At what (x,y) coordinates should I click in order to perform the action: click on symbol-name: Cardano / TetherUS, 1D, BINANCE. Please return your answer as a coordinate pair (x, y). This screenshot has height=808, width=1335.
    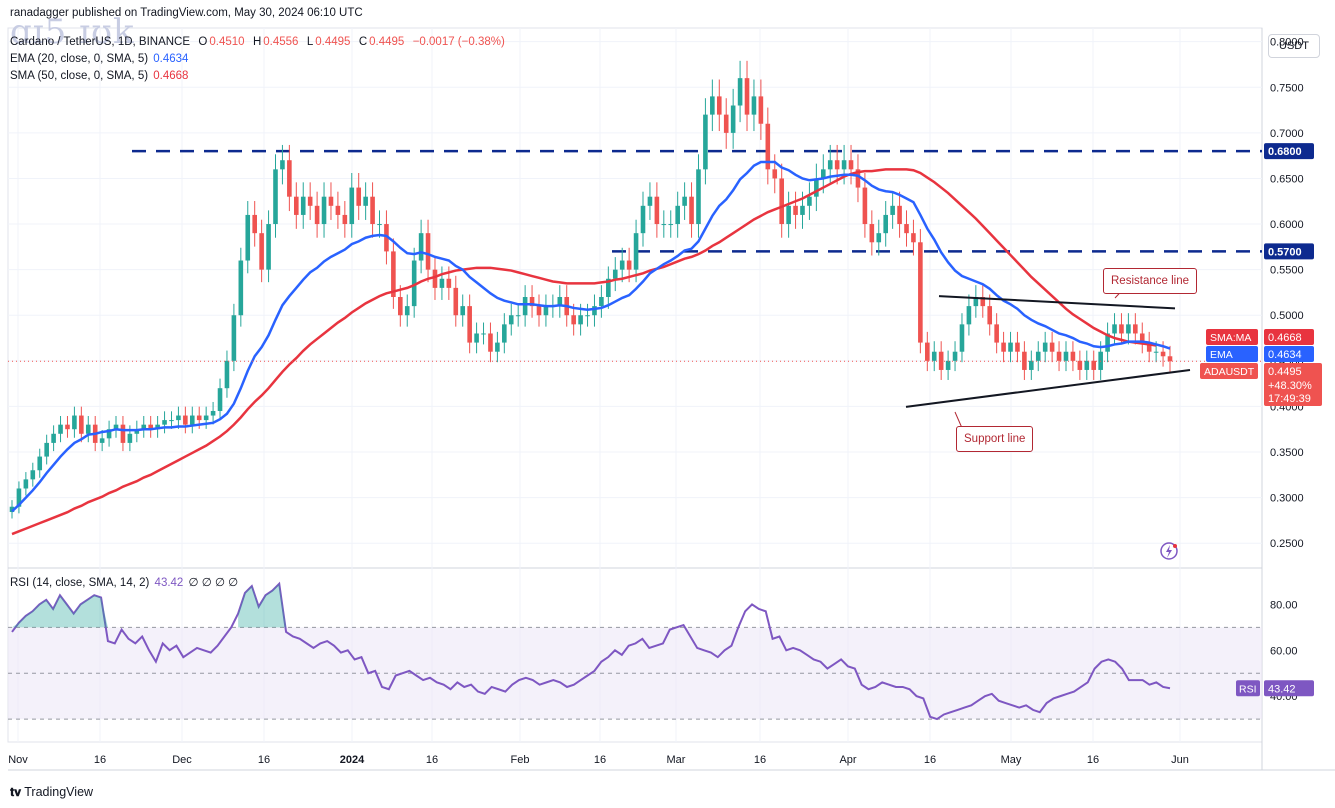
    Looking at the image, I should click on (100, 42).